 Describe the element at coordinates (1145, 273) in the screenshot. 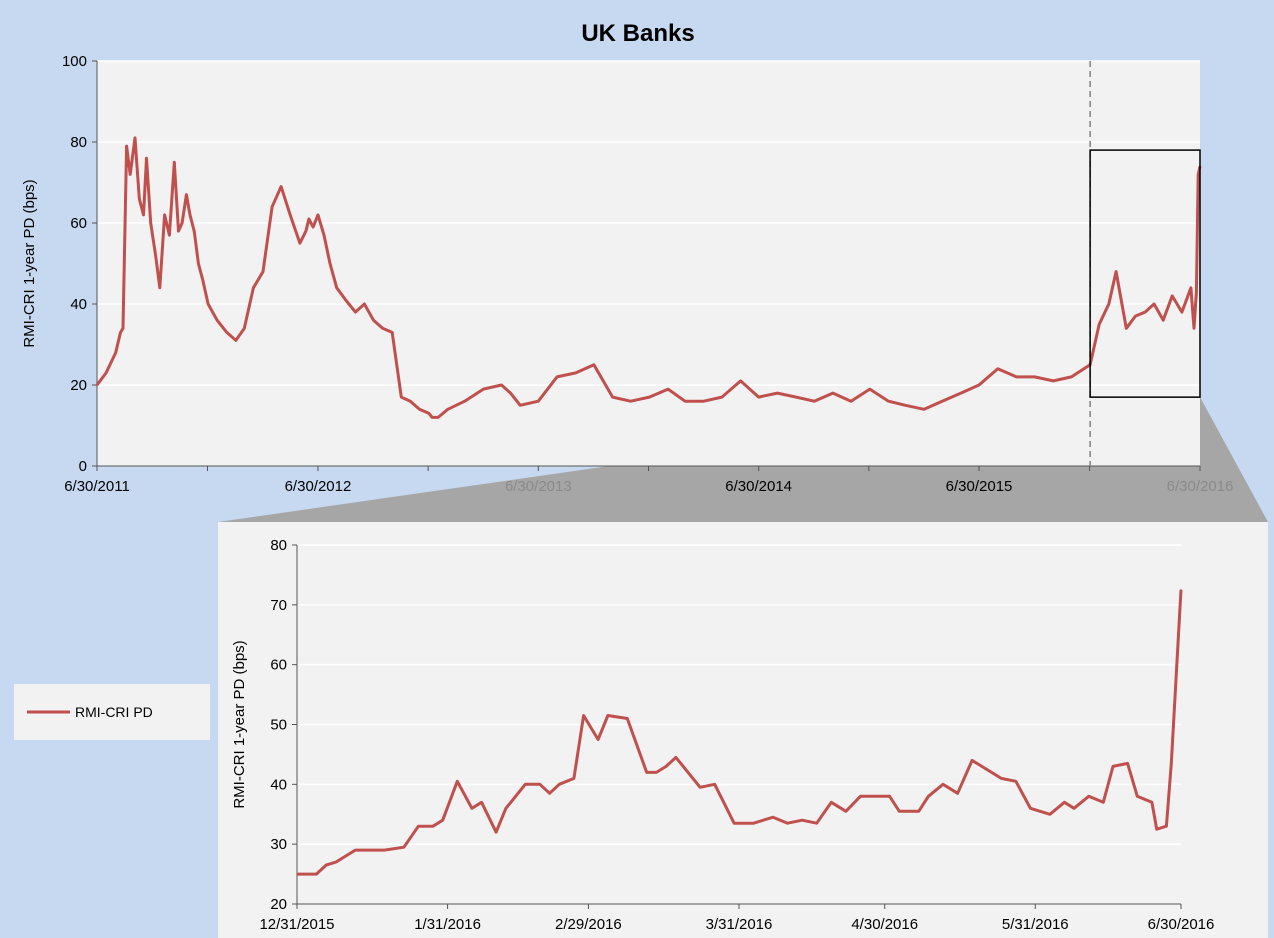

I see `zoom-highlight-box` at that location.